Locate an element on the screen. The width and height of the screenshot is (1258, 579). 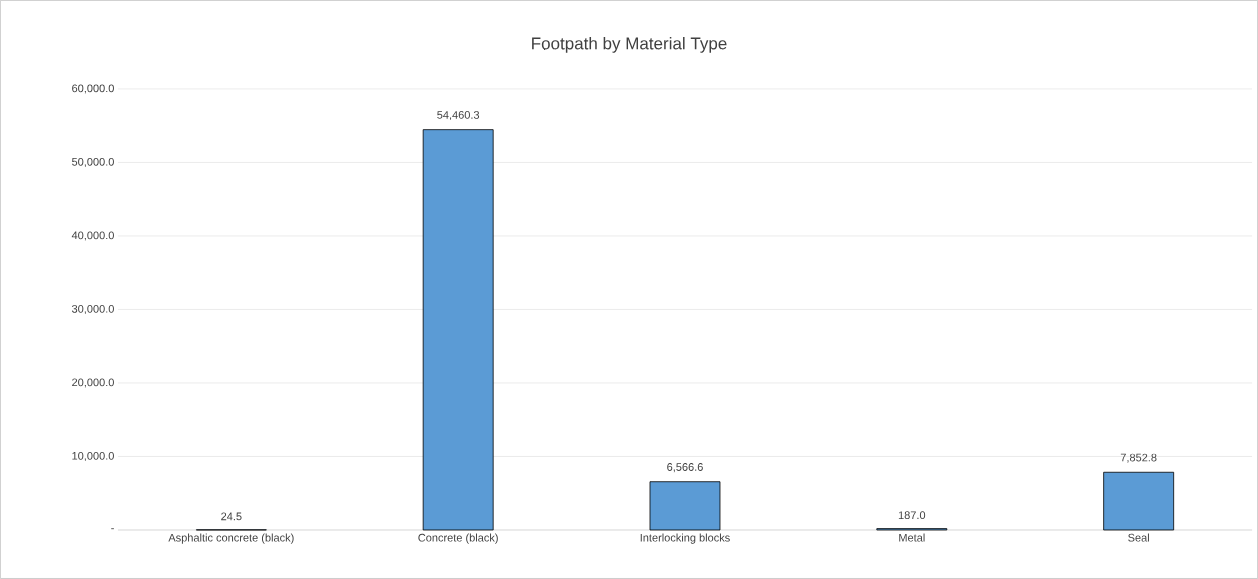
x-tick-label: Seal is located at coordinates (1138, 537).